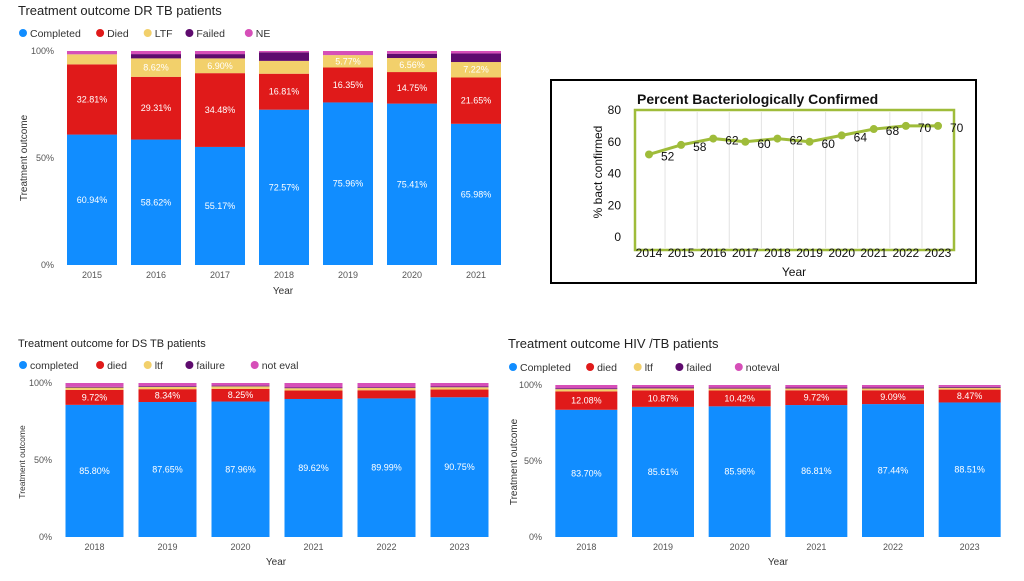 The width and height of the screenshot is (1024, 581). Describe the element at coordinates (386, 468) in the screenshot. I see `data-label: 89.99%` at that location.